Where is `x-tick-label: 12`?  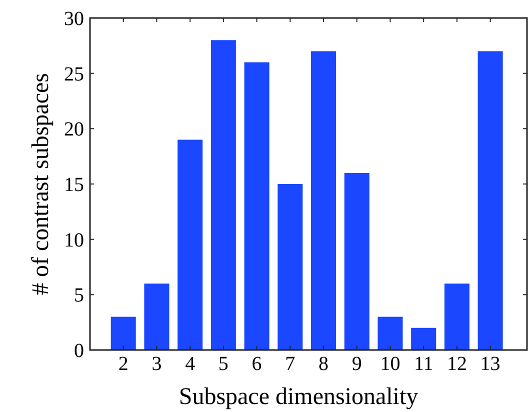 x-tick-label: 12 is located at coordinates (456, 364).